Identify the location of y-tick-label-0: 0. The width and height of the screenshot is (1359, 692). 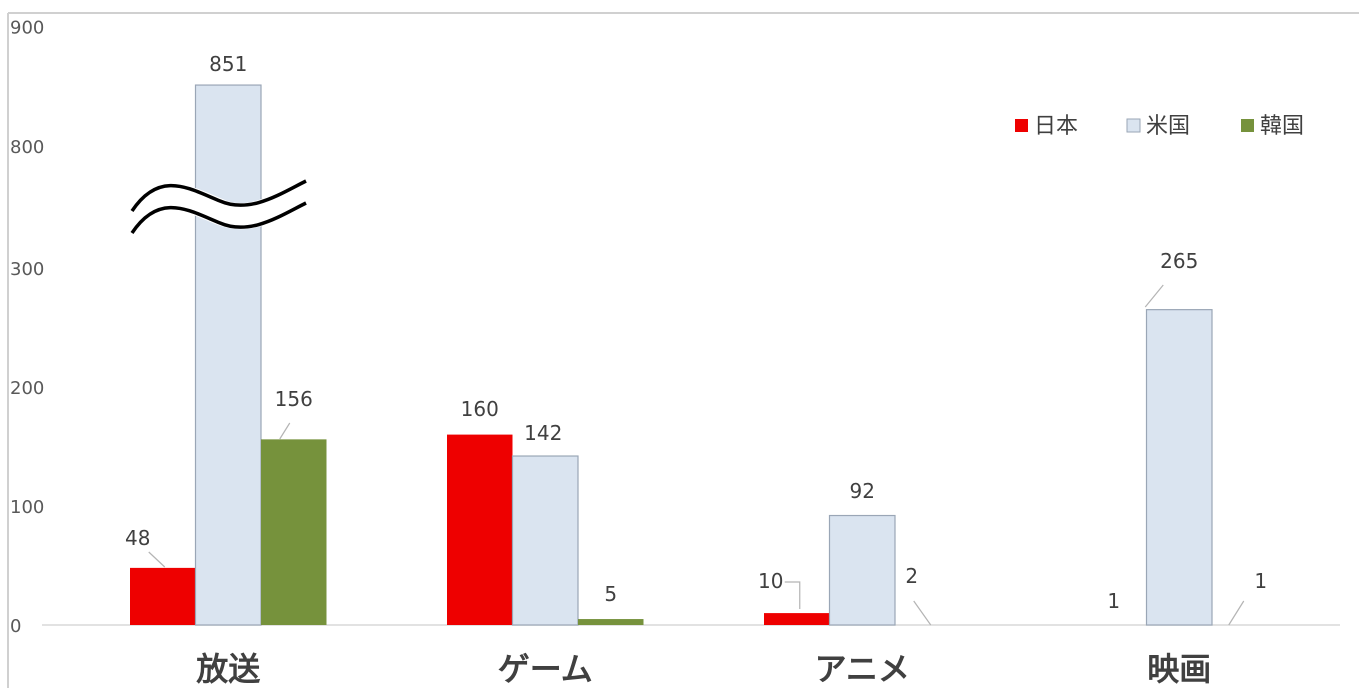
(15, 626).